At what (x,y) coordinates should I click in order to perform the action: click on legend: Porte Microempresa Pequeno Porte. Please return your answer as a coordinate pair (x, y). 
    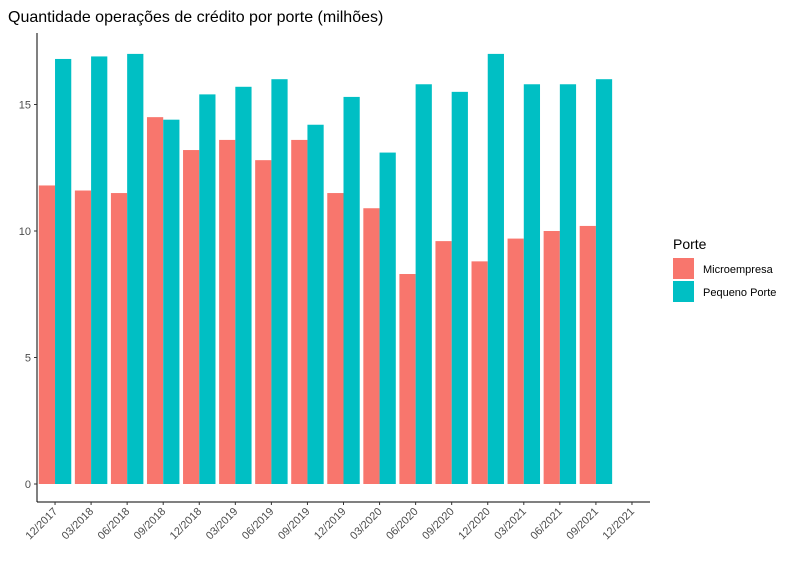
    Looking at the image, I should click on (724, 269).